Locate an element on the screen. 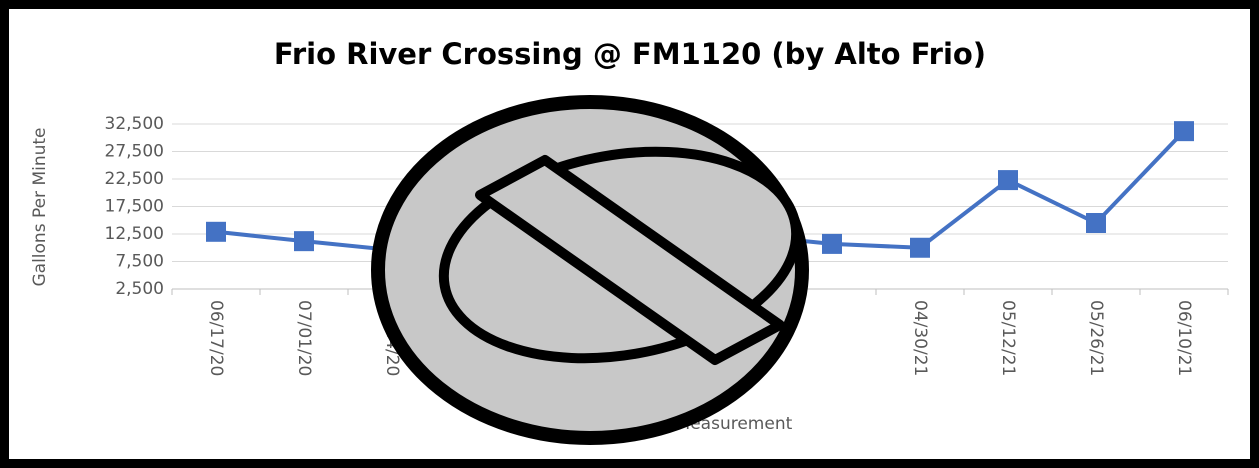 The width and height of the screenshot is (1259, 468). y-tick-label: 27,500 is located at coordinates (134, 152).